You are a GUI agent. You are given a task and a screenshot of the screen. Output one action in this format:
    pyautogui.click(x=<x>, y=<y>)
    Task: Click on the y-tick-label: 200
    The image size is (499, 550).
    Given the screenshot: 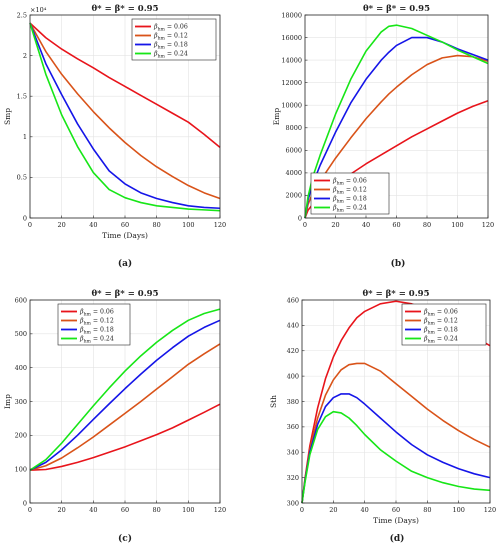 What is the action you would take?
    pyautogui.click(x=21, y=436)
    